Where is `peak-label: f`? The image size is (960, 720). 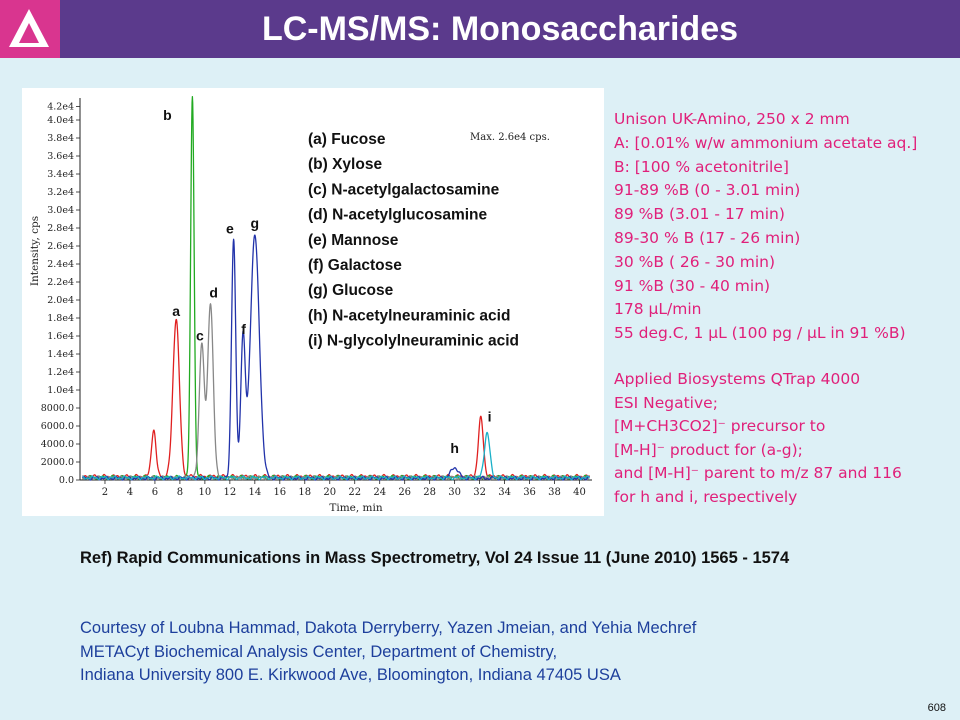 peak-label: f is located at coordinates (243, 329).